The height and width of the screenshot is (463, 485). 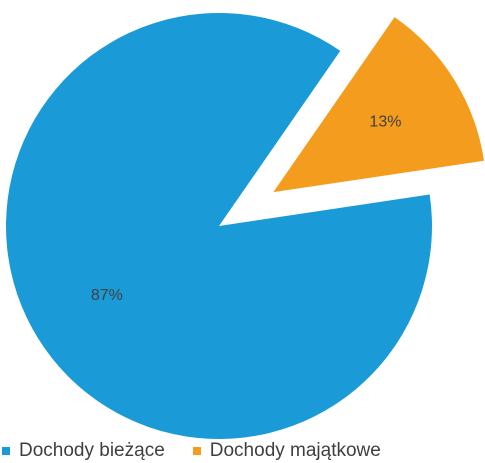 I want to click on data-label-dochody-biezace: 87%, so click(x=107, y=295).